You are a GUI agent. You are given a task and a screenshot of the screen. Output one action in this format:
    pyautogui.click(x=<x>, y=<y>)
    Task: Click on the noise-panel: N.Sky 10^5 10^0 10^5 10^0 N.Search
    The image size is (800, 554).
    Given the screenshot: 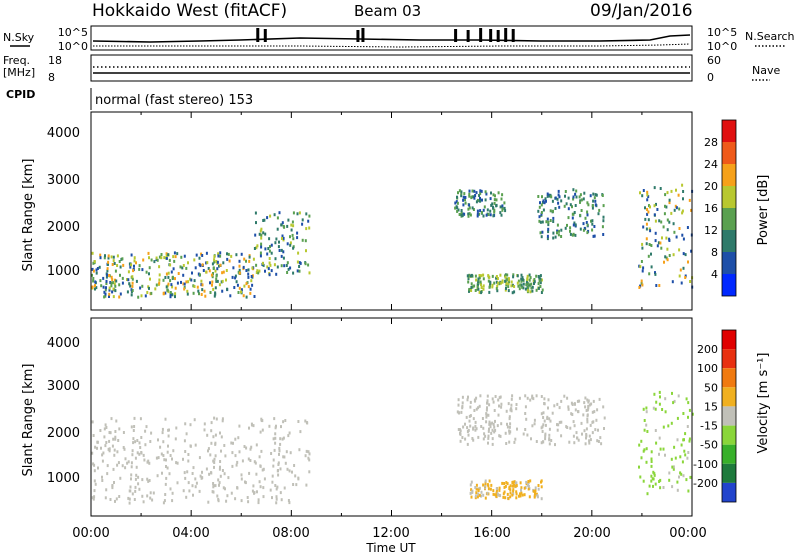 What is the action you would take?
    pyautogui.click(x=399, y=39)
    